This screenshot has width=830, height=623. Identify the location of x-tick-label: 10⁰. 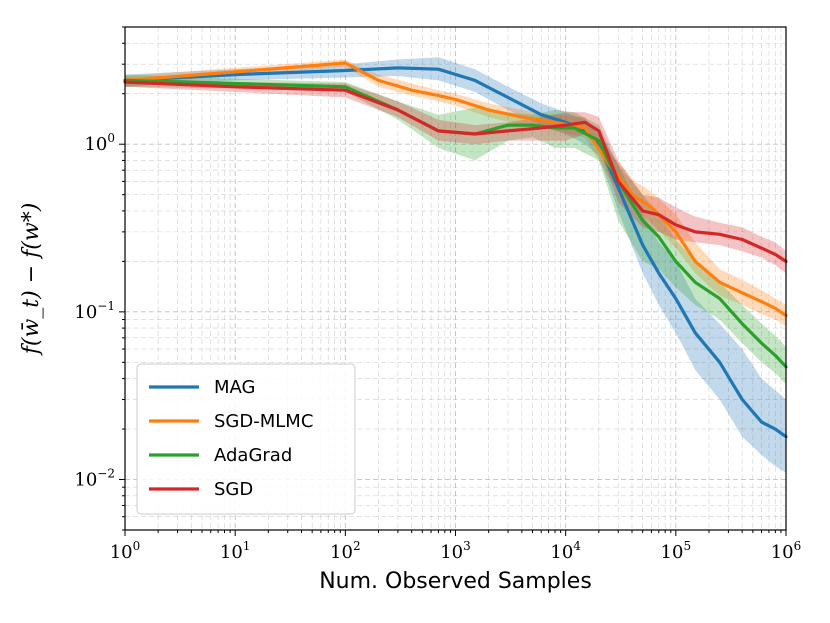
(125, 551).